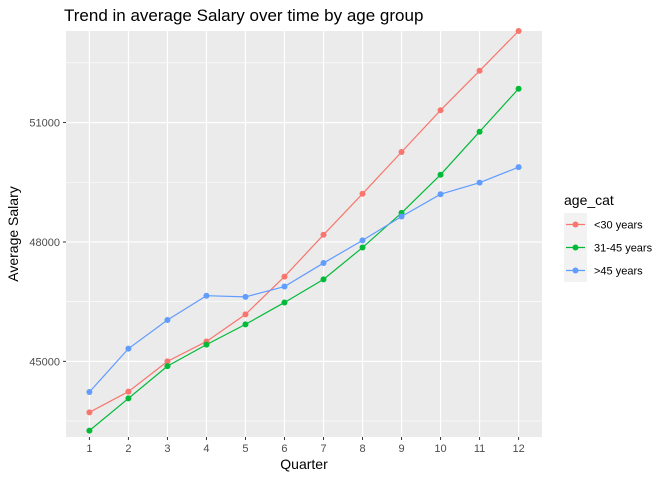 This screenshot has width=672, height=480. I want to click on x-tick-label: 6, so click(284, 449).